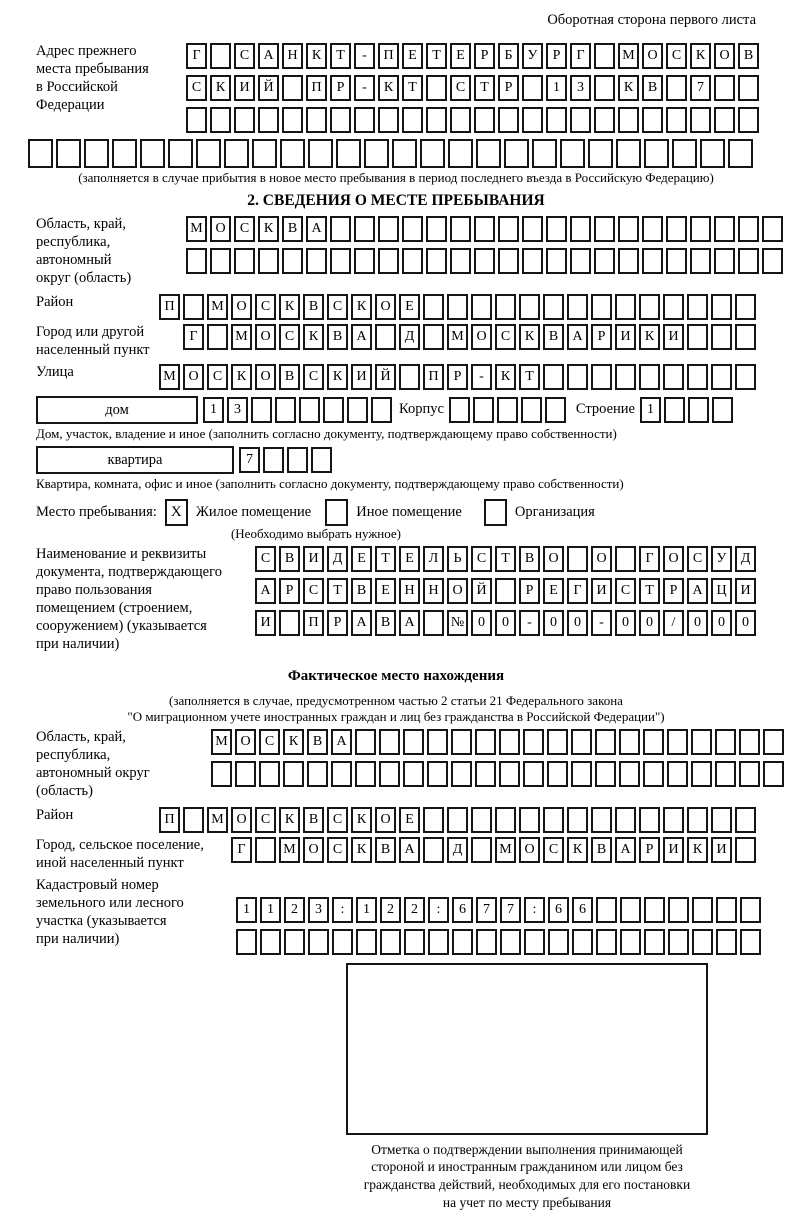  What do you see at coordinates (529, 622) in the screenshot?
I see `char-cell: -` at bounding box center [529, 622].